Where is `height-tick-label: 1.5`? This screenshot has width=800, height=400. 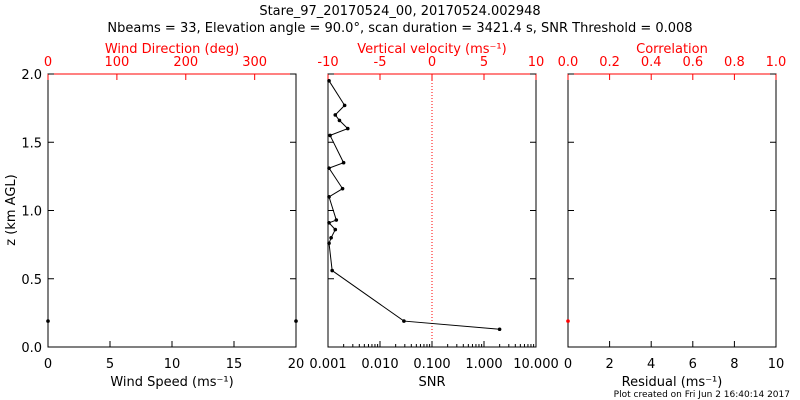
height-tick-label: 1.5 is located at coordinates (31, 143).